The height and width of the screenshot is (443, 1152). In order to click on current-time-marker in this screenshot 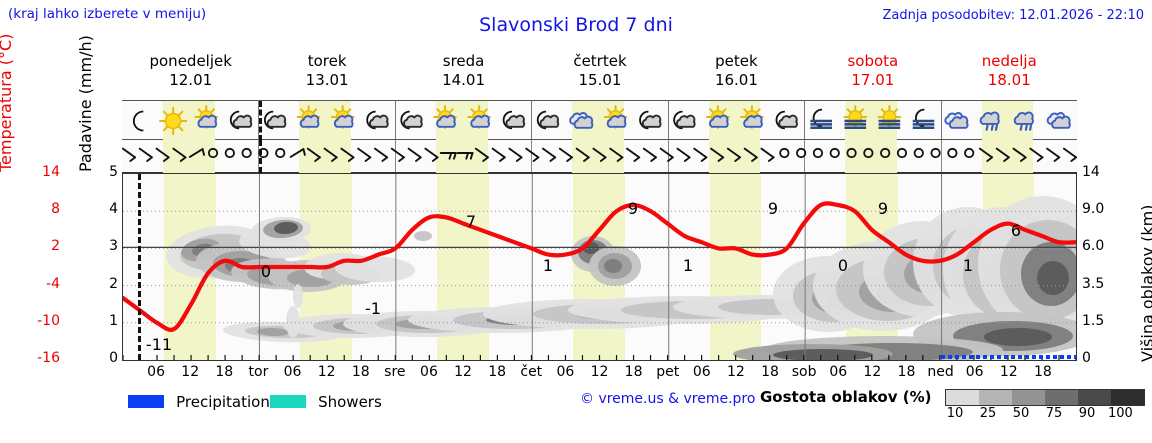, I will do `click(139, 267)`.